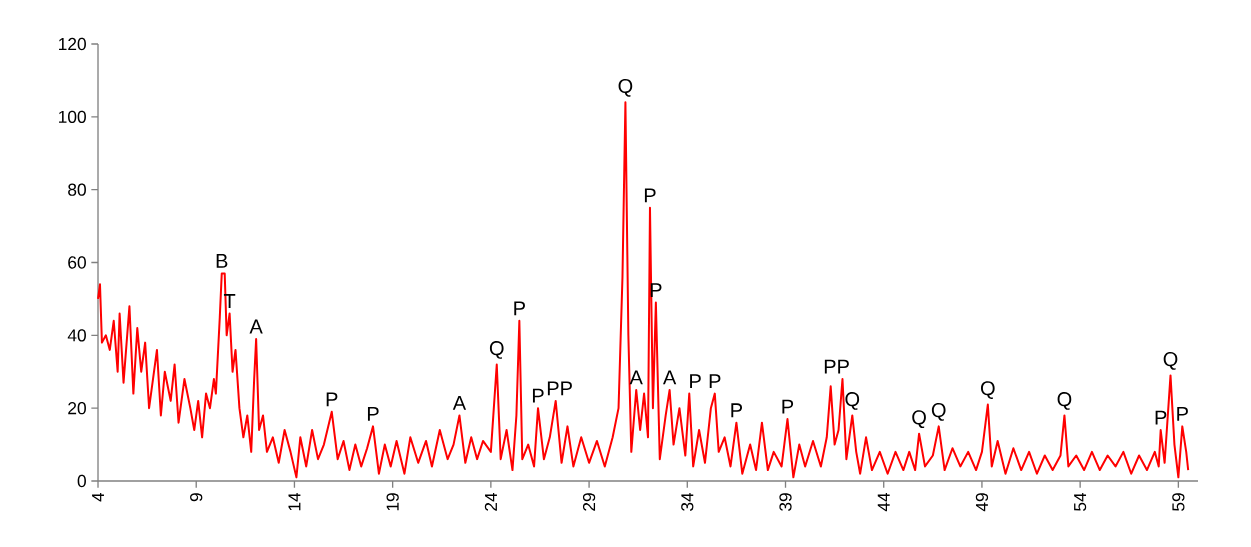  I want to click on x-tick-label: 14, so click(294, 501).